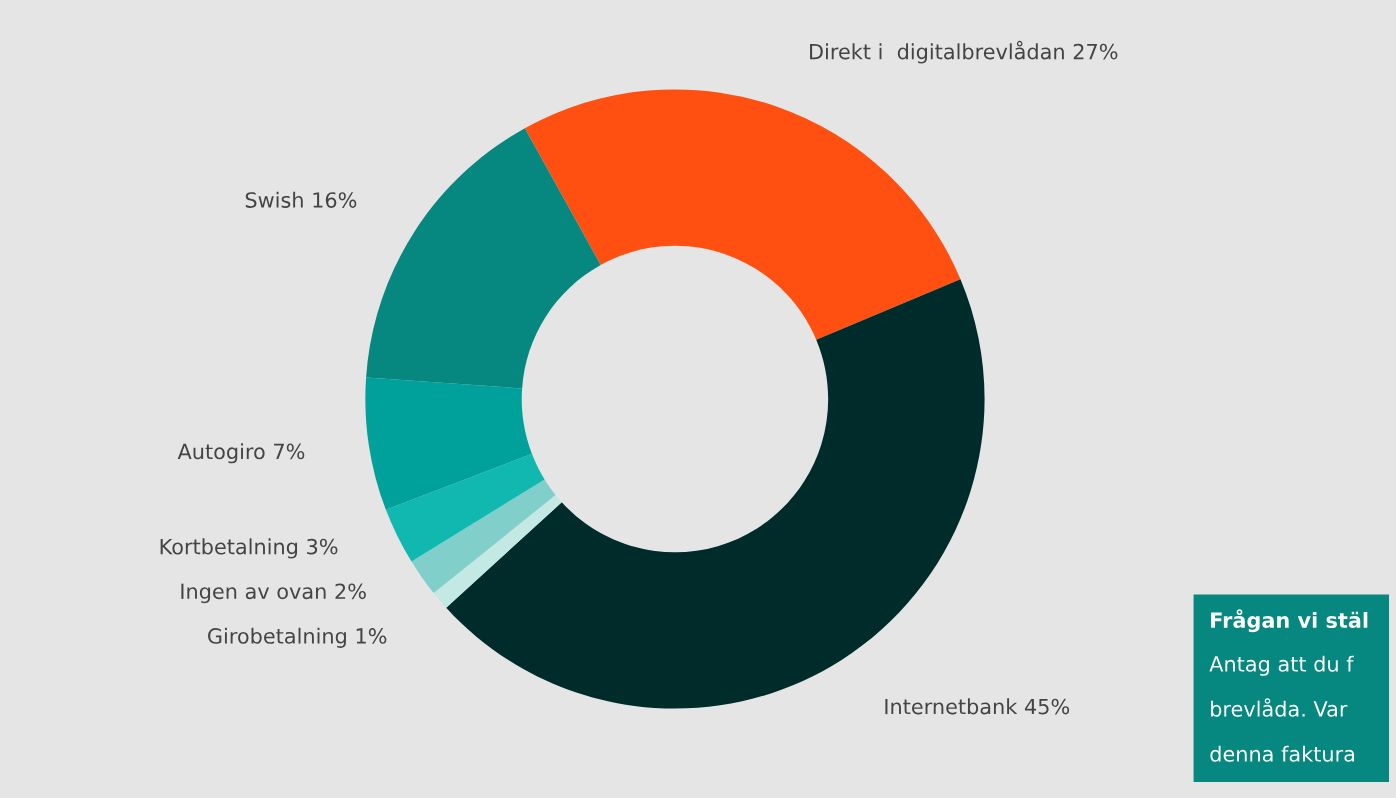 This screenshot has height=798, width=1396. I want to click on text: Antag att du f, so click(1281, 665).